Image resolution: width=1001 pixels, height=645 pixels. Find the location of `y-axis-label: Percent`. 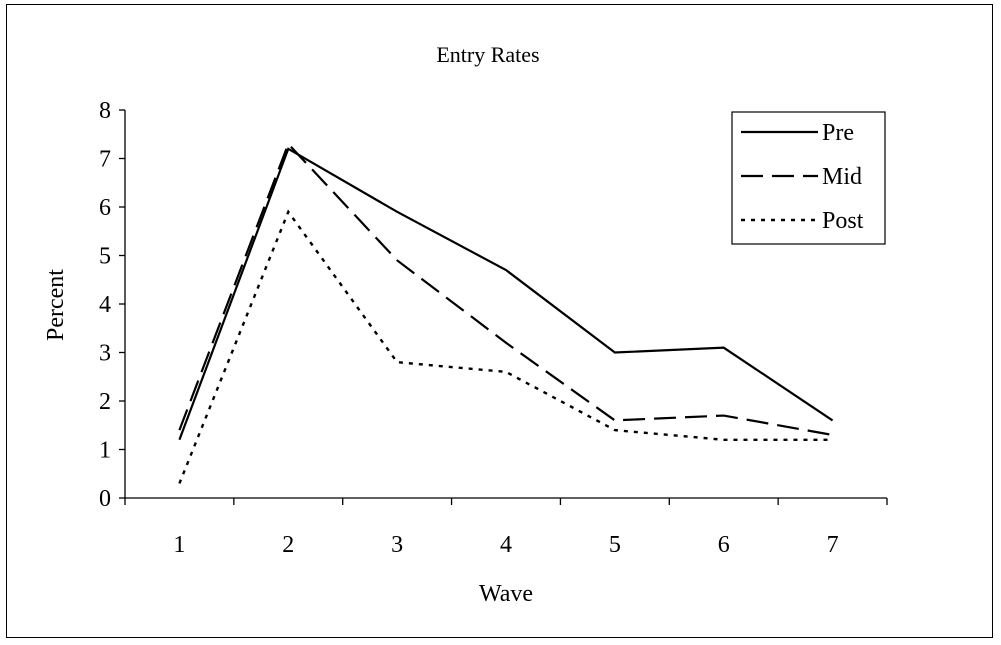

y-axis-label: Percent is located at coordinates (56, 305).